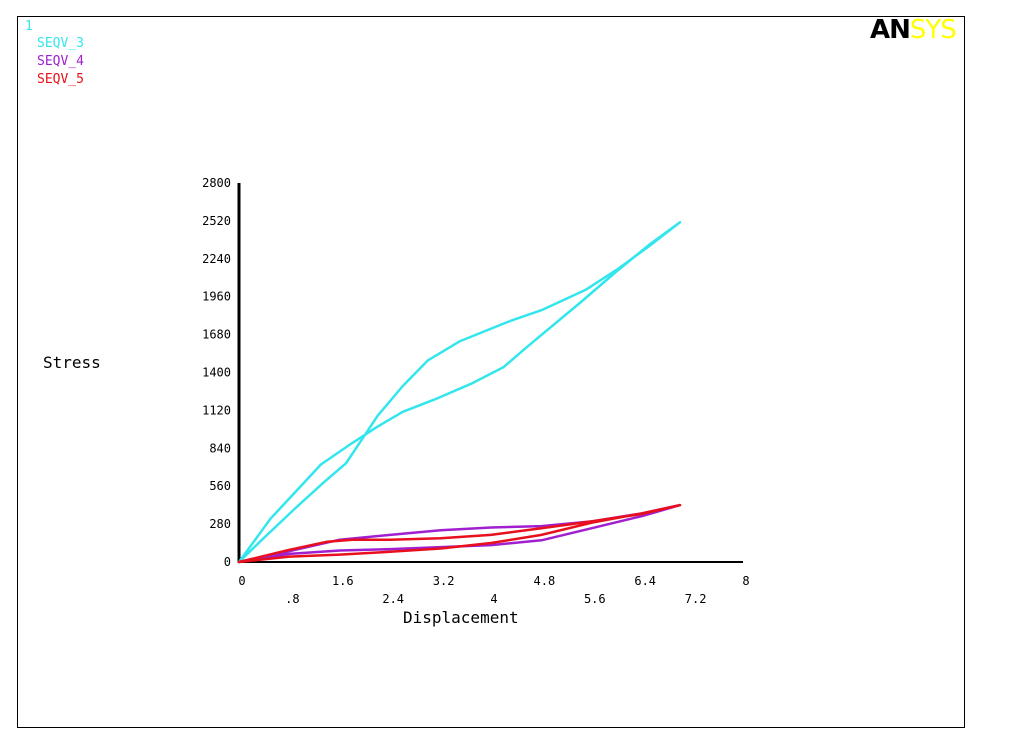  Describe the element at coordinates (545, 581) in the screenshot. I see `x-tick-label: 4.8` at that location.